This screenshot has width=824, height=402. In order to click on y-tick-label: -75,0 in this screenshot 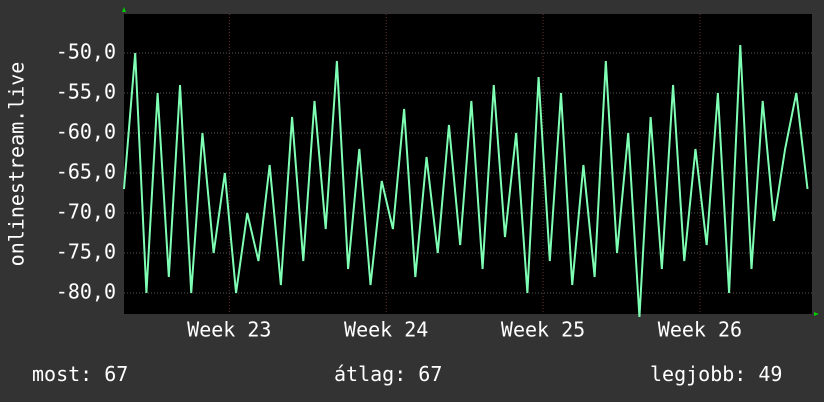, I will do `click(86, 252)`.